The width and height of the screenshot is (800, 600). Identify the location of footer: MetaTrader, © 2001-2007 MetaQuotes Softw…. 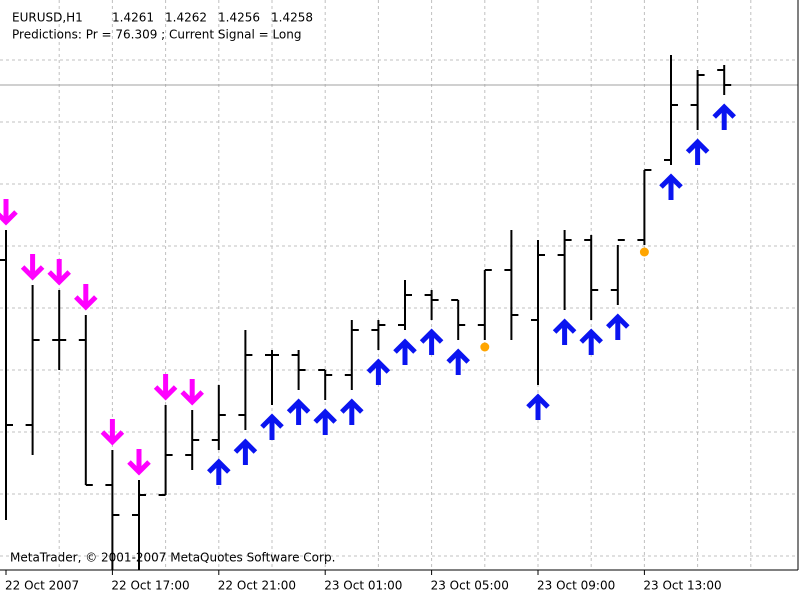
(172, 558).